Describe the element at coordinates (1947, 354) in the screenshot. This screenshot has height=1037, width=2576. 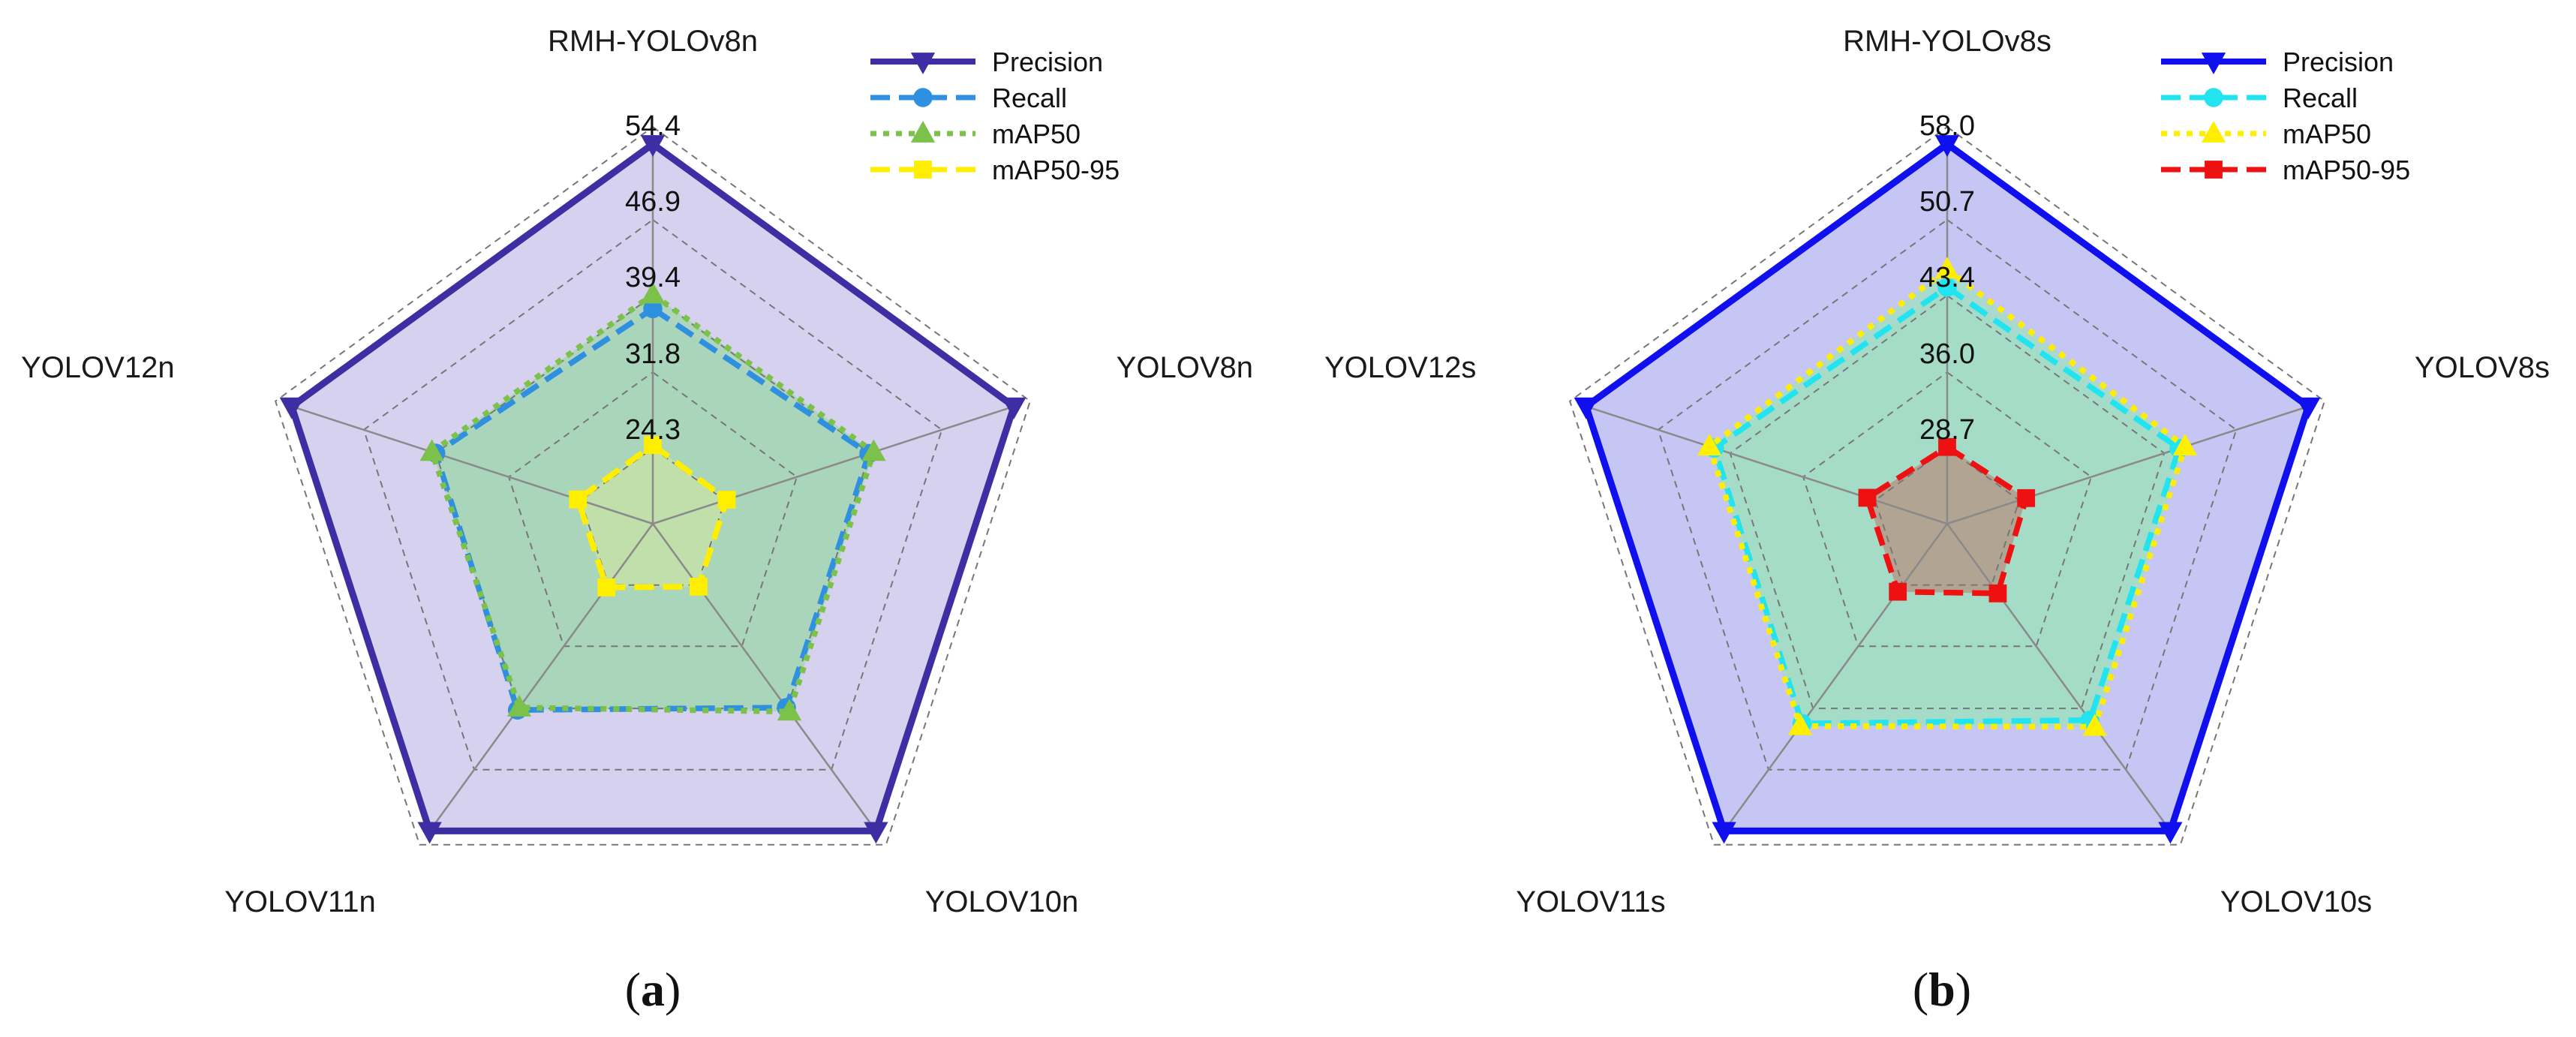
I see `tick-label: 36.0` at that location.